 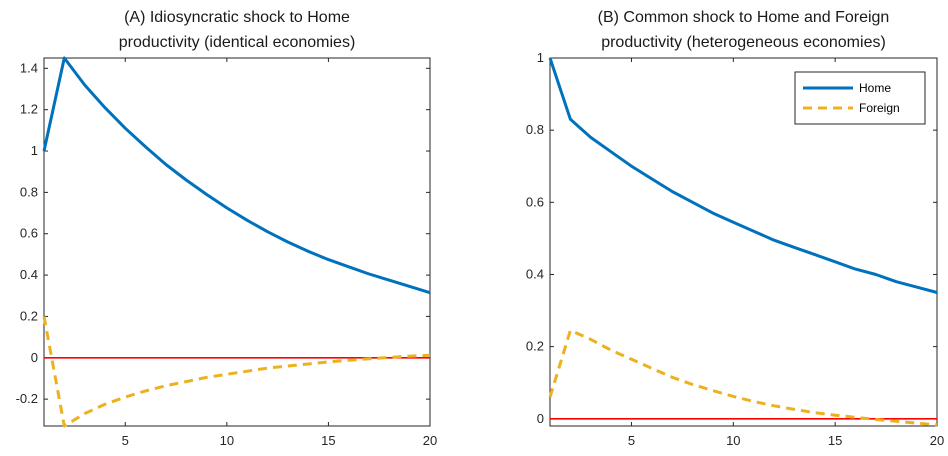 I want to click on y-tick-label: 1.4, so click(x=29, y=67).